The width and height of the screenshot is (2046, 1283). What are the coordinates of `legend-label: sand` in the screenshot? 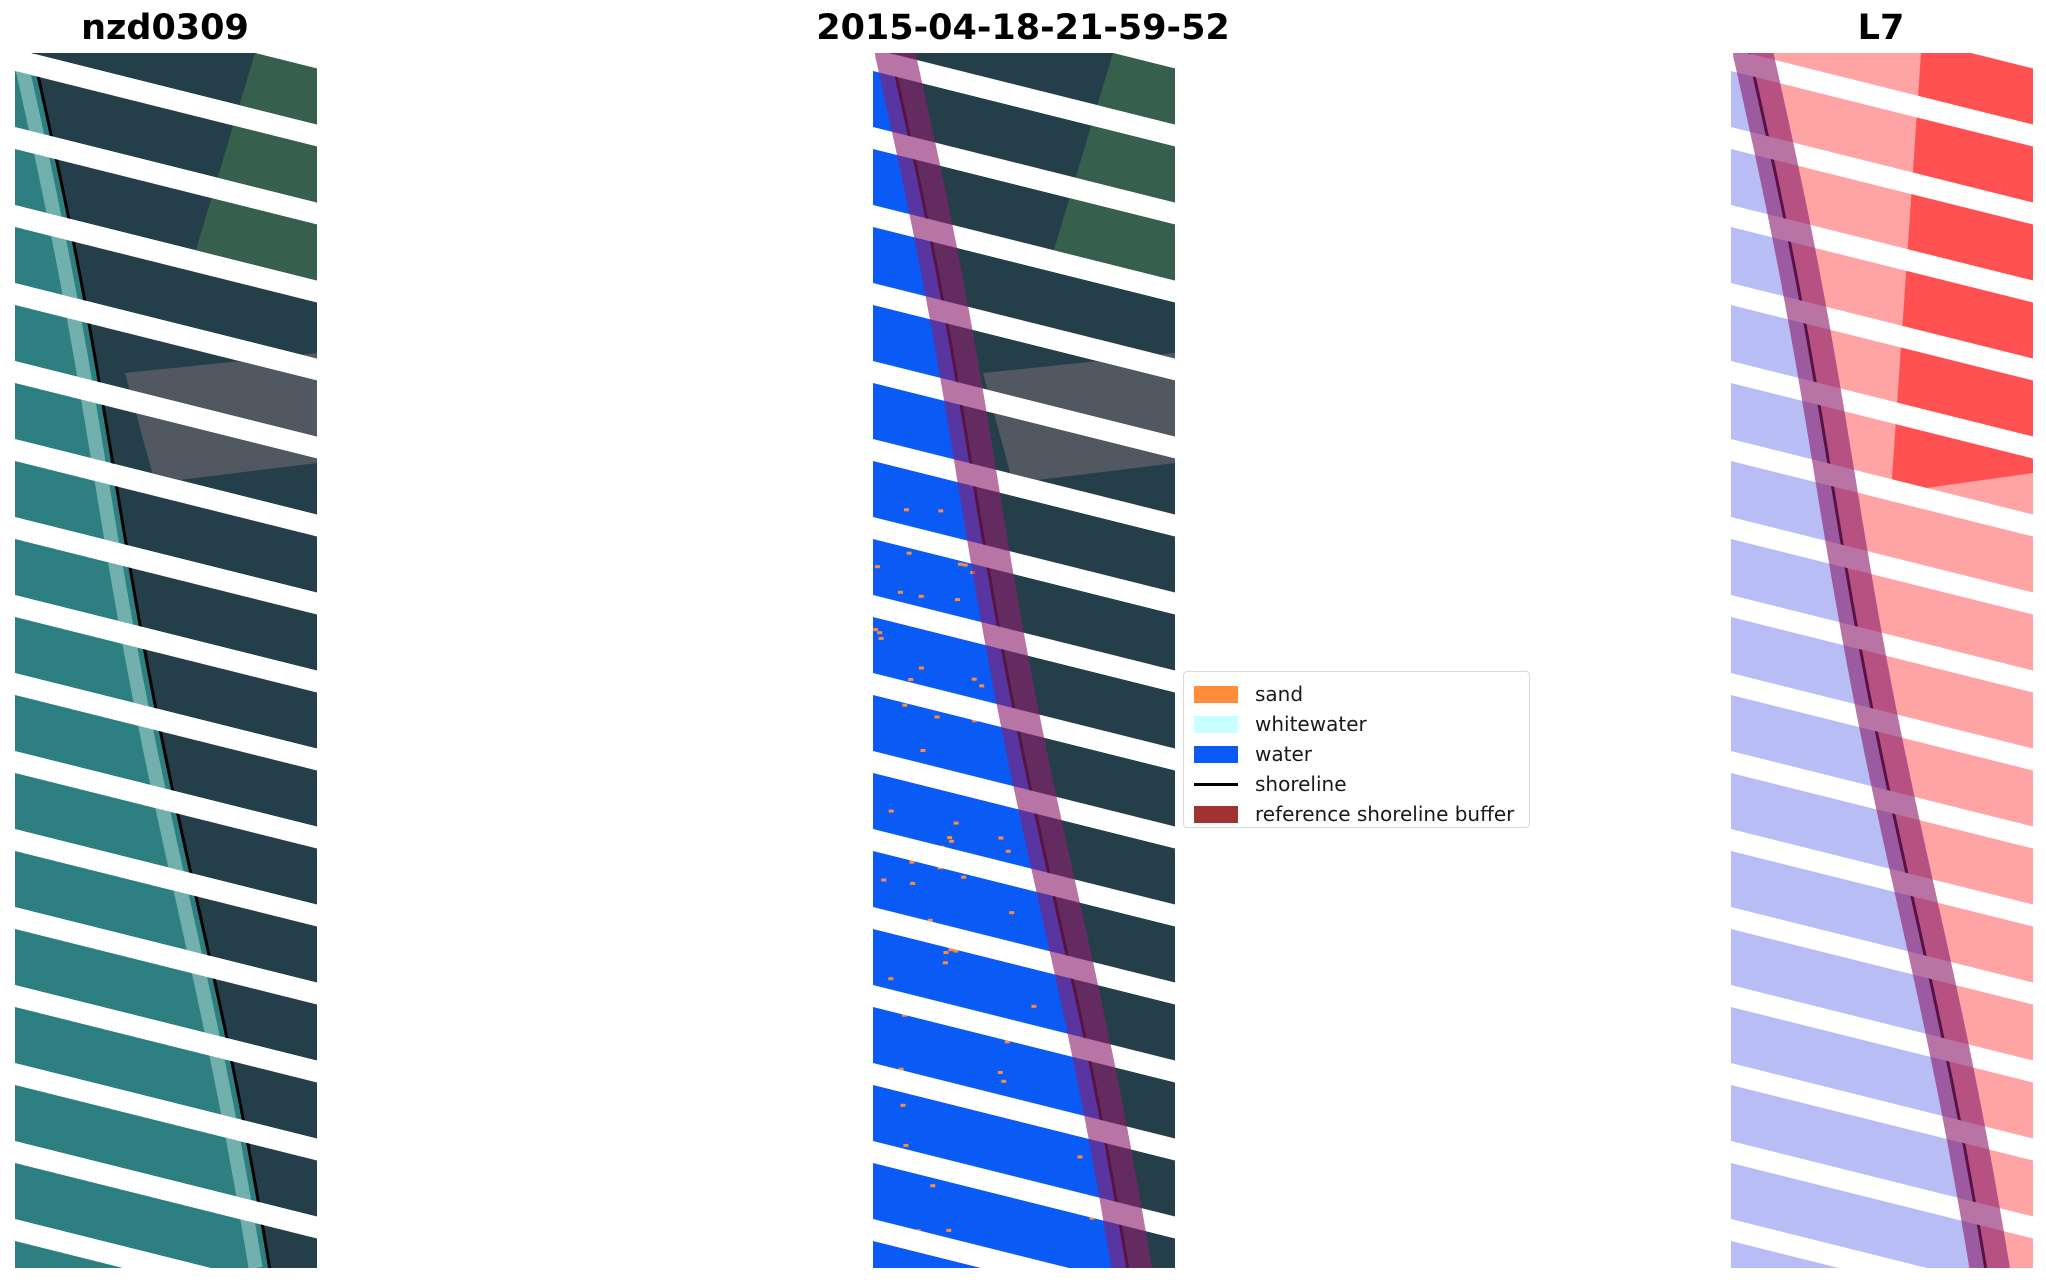 It's located at (1279, 694).